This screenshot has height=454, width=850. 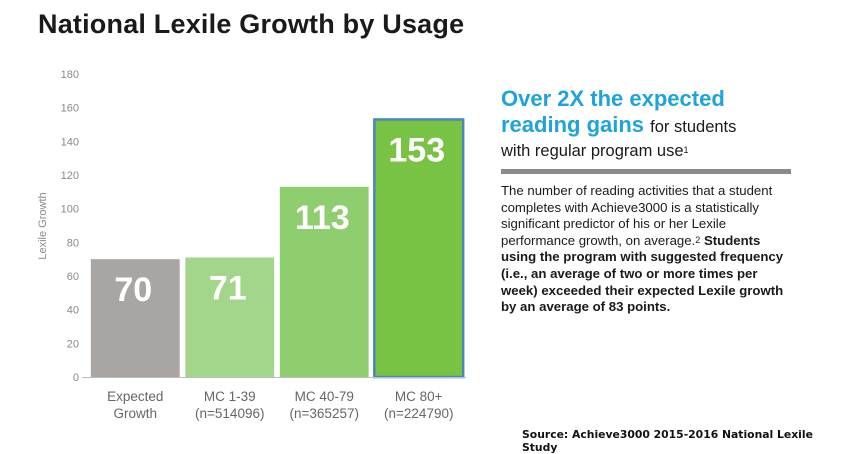 I want to click on headline-line-2: reading gains, so click(x=573, y=124).